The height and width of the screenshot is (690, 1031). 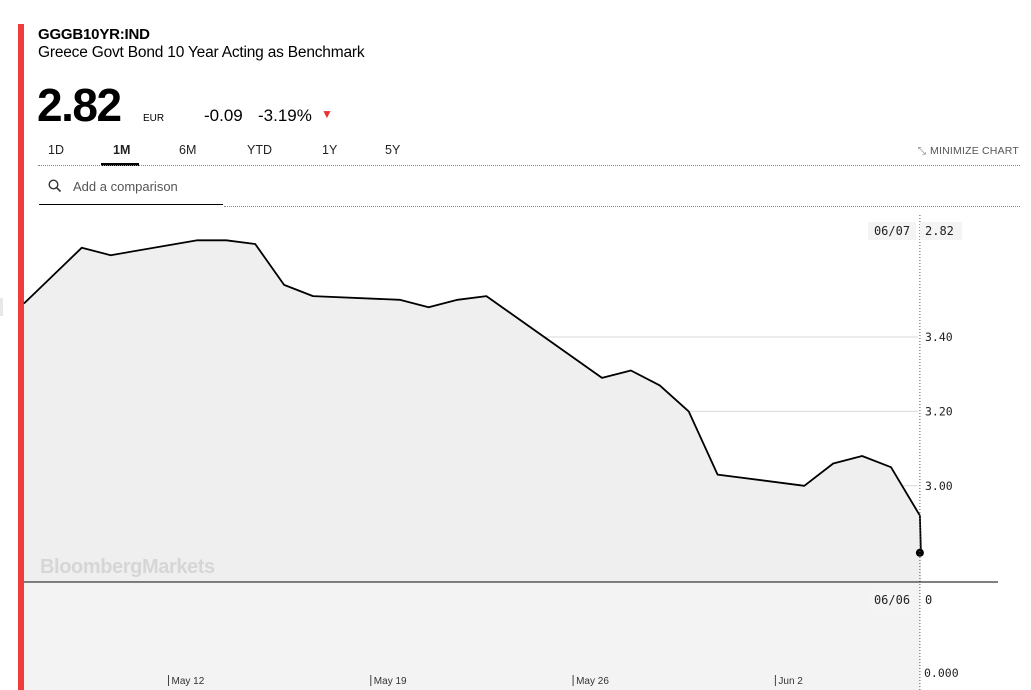 I want to click on last-price: 2.82, so click(x=79, y=105).